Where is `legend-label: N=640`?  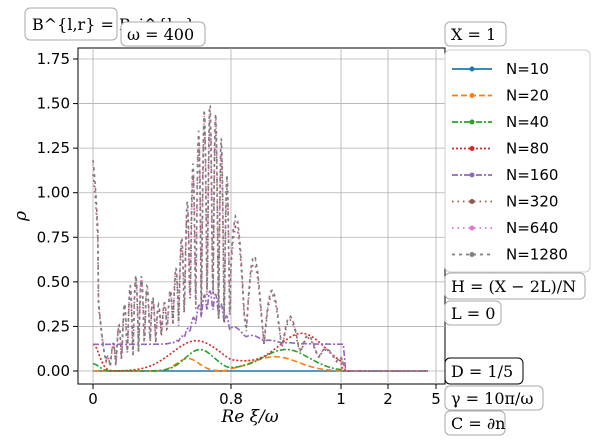 legend-label: N=640 is located at coordinates (532, 228).